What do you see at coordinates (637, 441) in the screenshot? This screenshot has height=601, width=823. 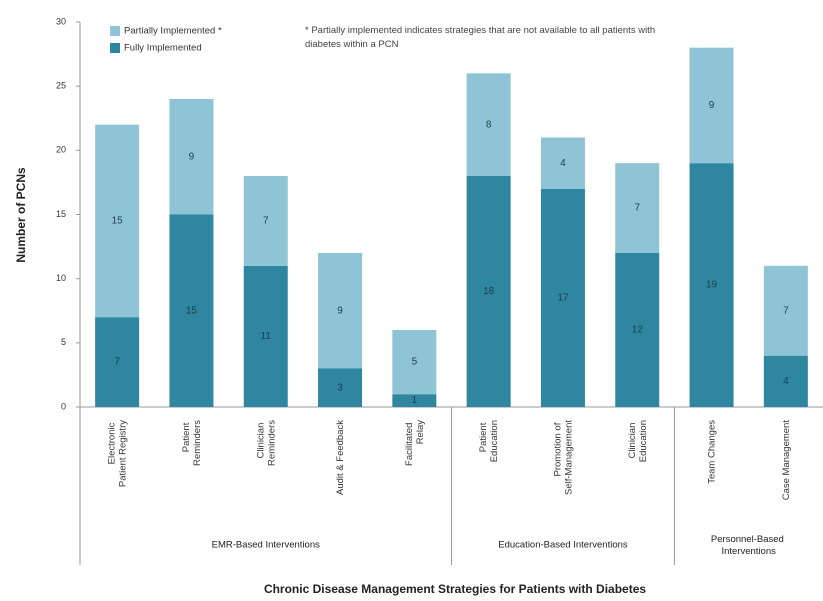 I see `x-tick-label: Clinician Education` at bounding box center [637, 441].